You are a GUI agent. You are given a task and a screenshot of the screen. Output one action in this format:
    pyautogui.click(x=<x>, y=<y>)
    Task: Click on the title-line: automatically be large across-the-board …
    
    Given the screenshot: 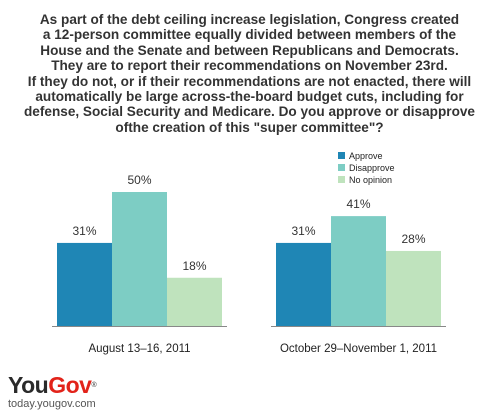 What is the action you would take?
    pyautogui.click(x=249, y=97)
    